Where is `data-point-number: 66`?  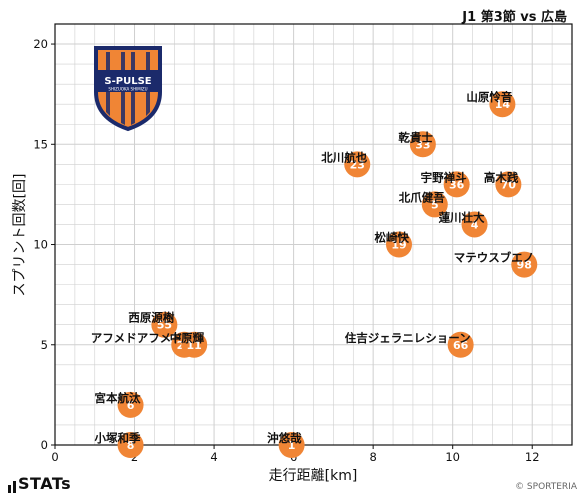 data-point-number: 66 is located at coordinates (461, 345).